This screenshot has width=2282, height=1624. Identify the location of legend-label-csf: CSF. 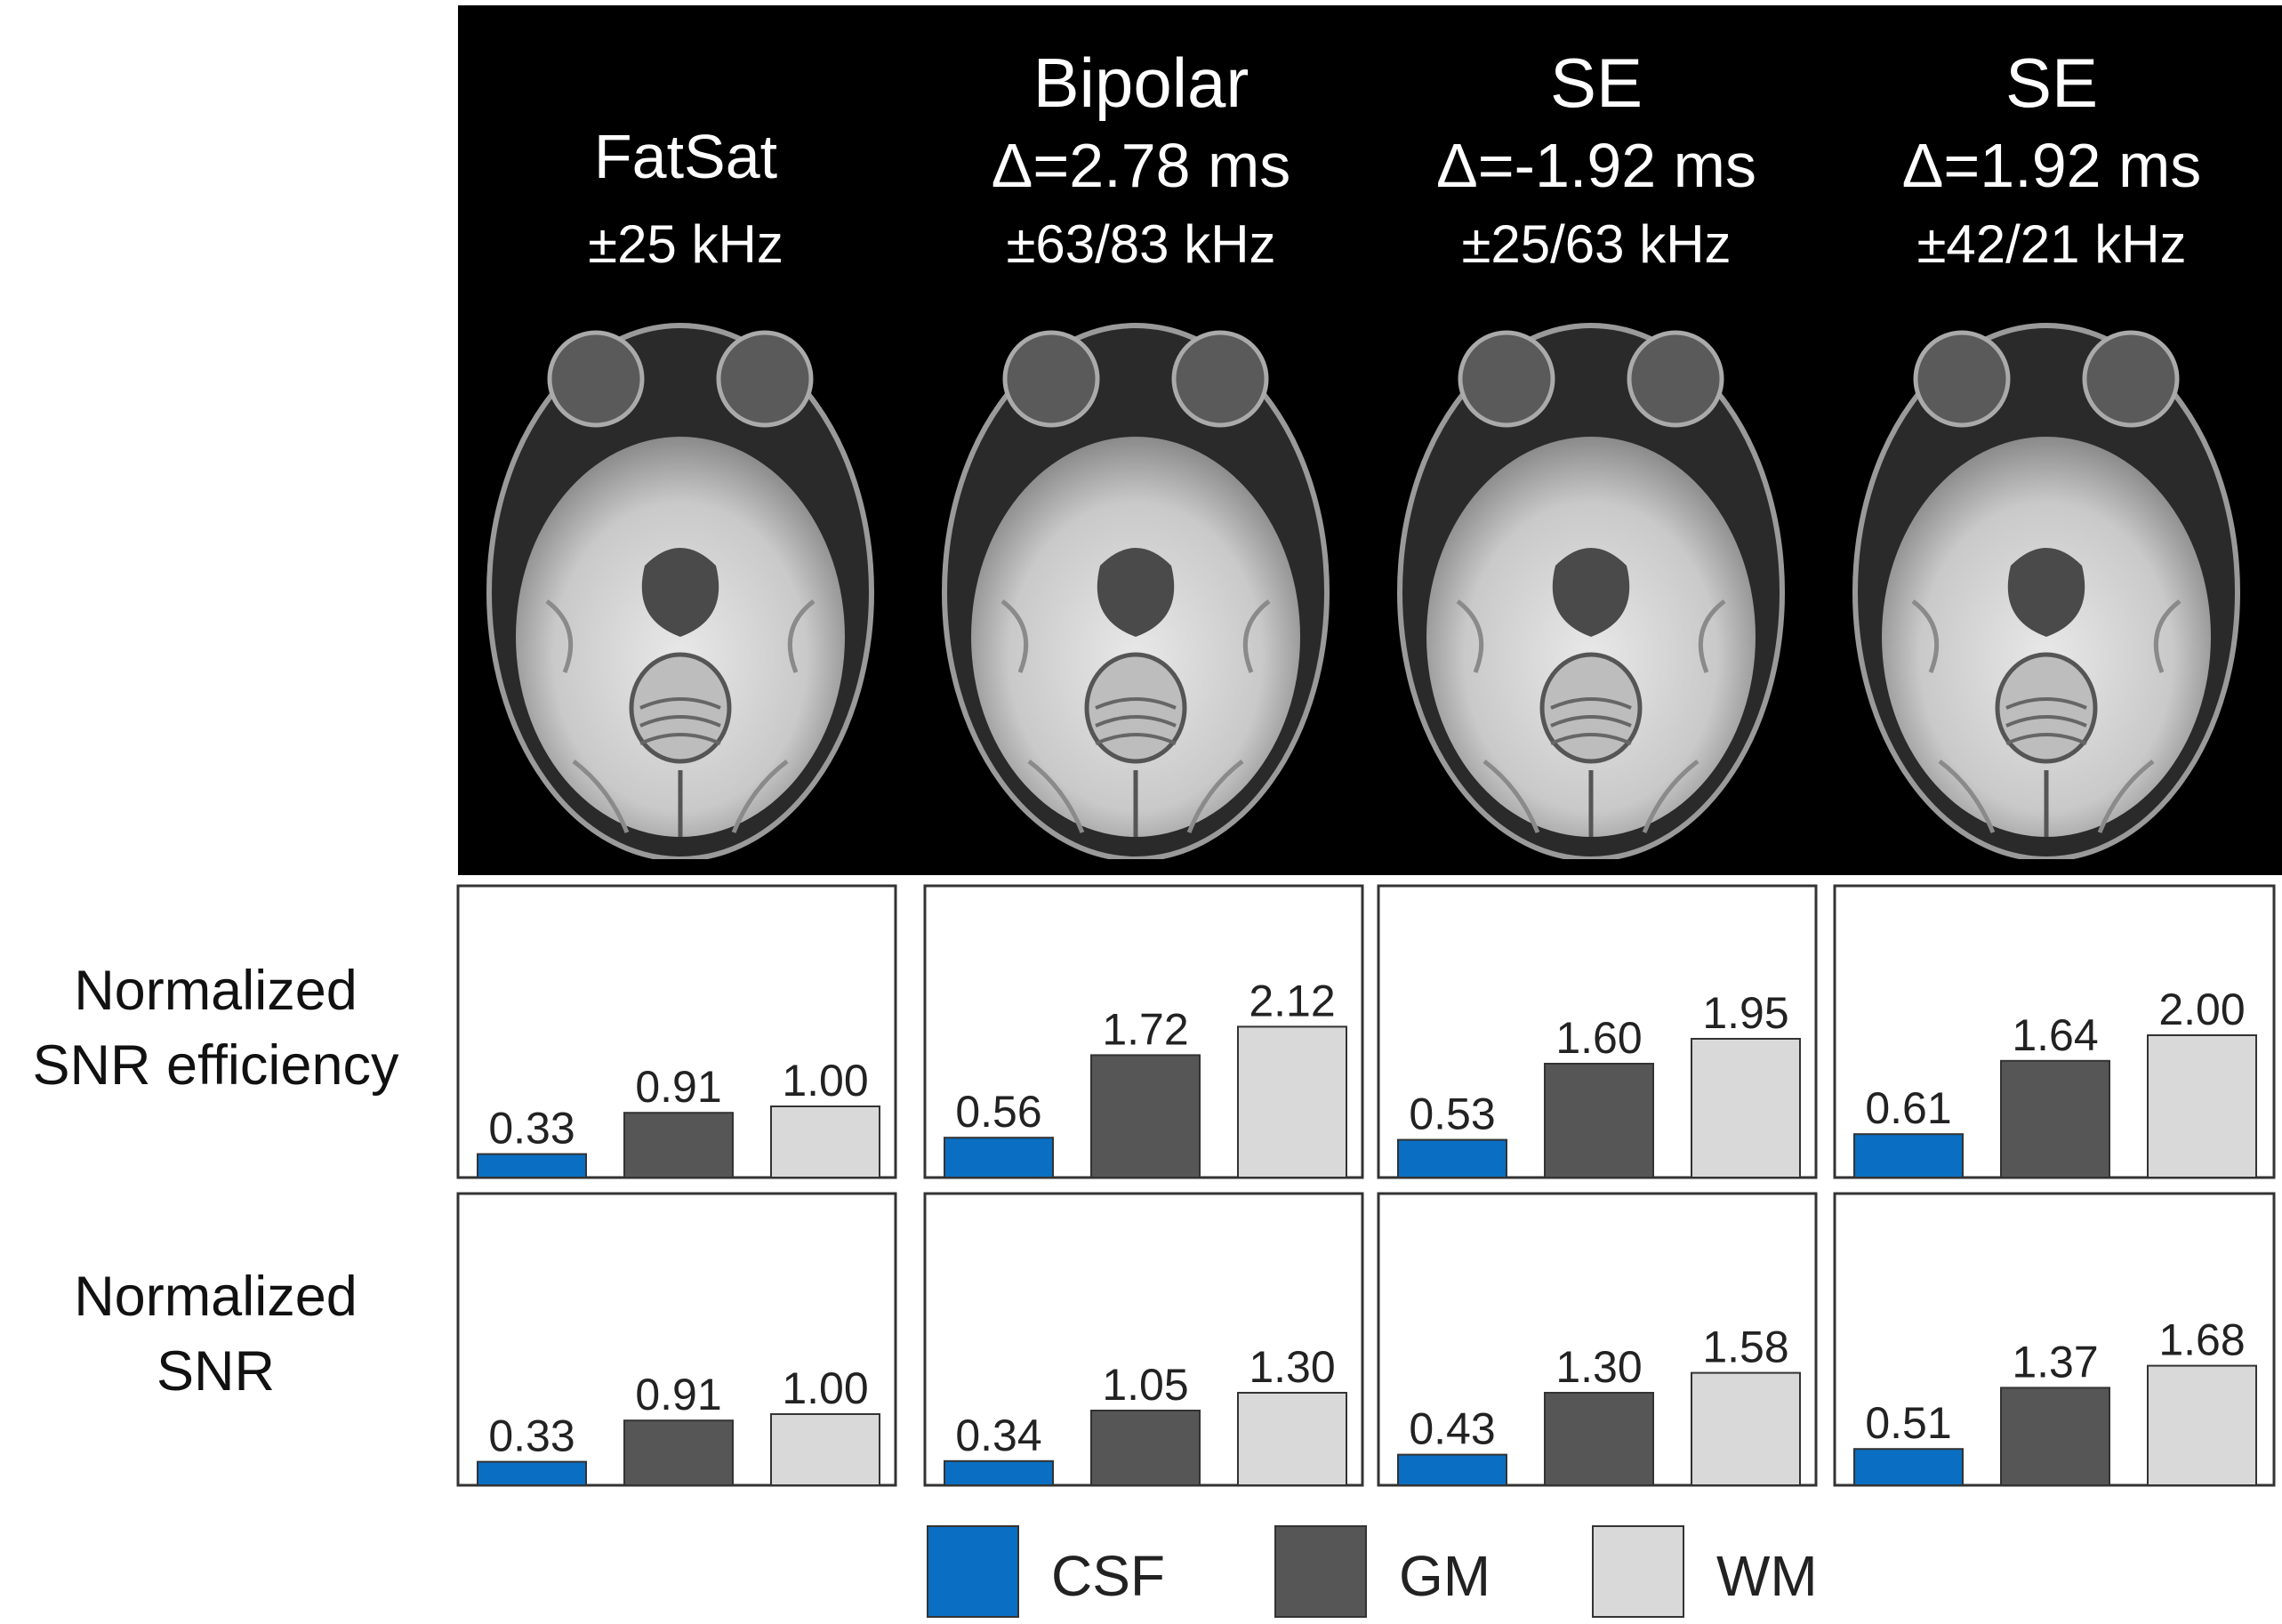
(1108, 1576).